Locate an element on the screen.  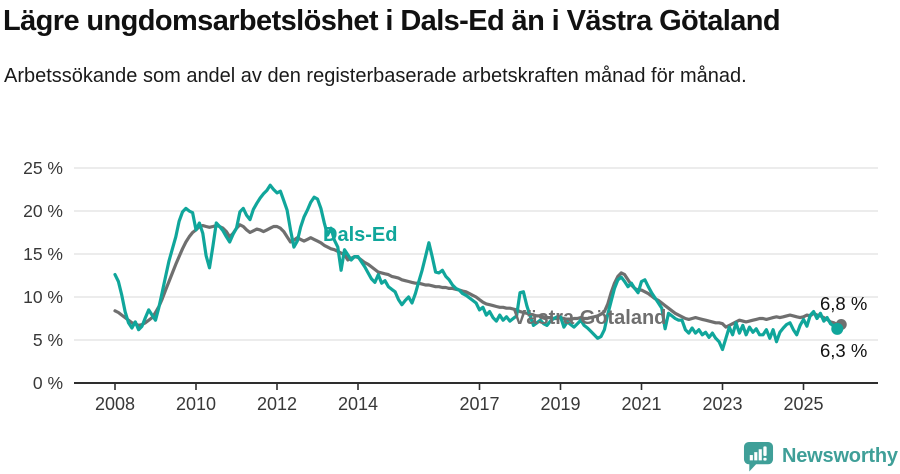
y-tick-label: 20 % is located at coordinates (43, 211).